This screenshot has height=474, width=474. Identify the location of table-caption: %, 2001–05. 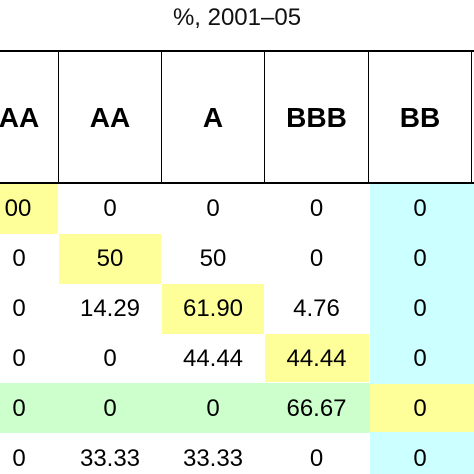
(237, 17).